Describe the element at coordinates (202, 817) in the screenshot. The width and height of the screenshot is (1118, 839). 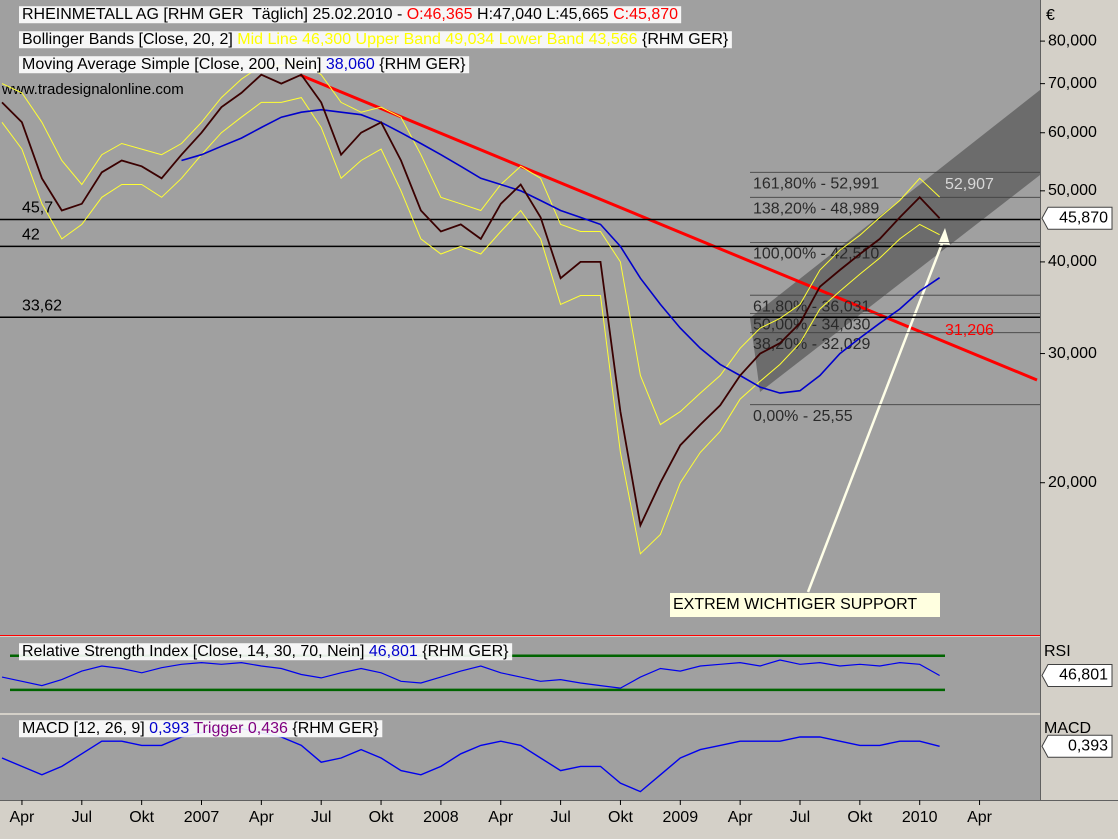
I see `x-tick-label: 2007` at that location.